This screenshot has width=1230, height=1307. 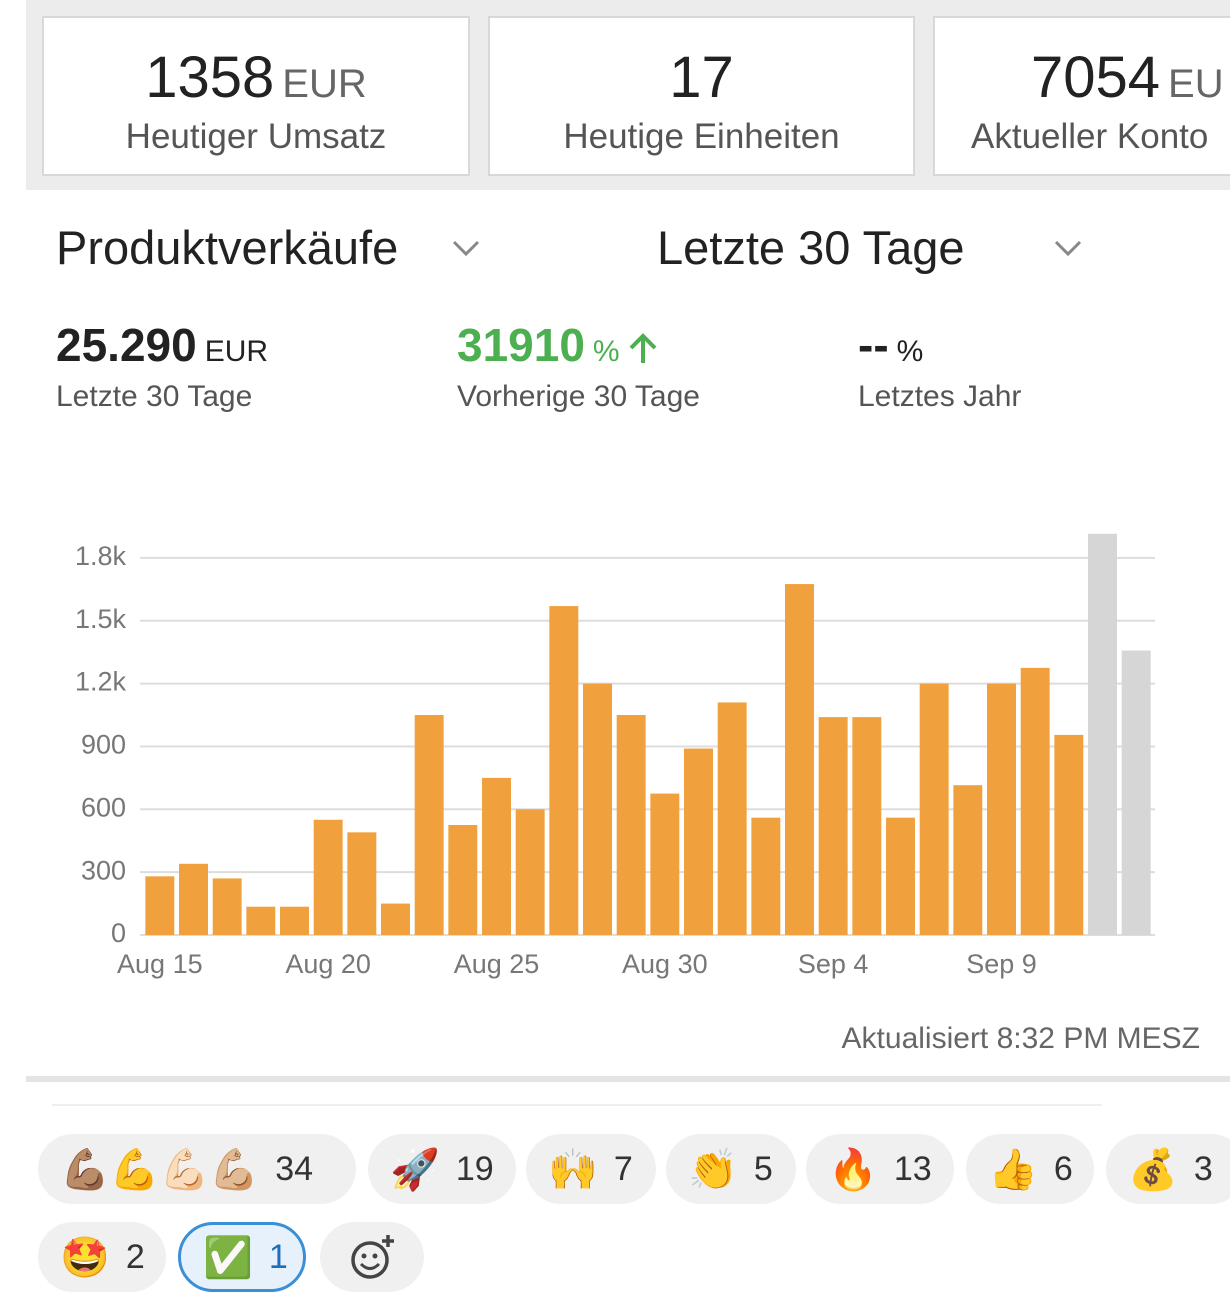 What do you see at coordinates (210, 77) in the screenshot?
I see `kpi-number: 1358` at bounding box center [210, 77].